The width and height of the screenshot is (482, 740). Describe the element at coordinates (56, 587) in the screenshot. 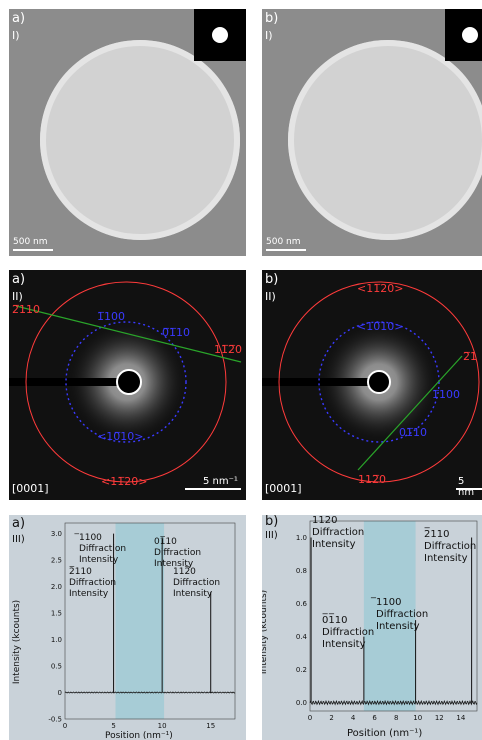

I see `y-tick-label: 2.0` at that location.